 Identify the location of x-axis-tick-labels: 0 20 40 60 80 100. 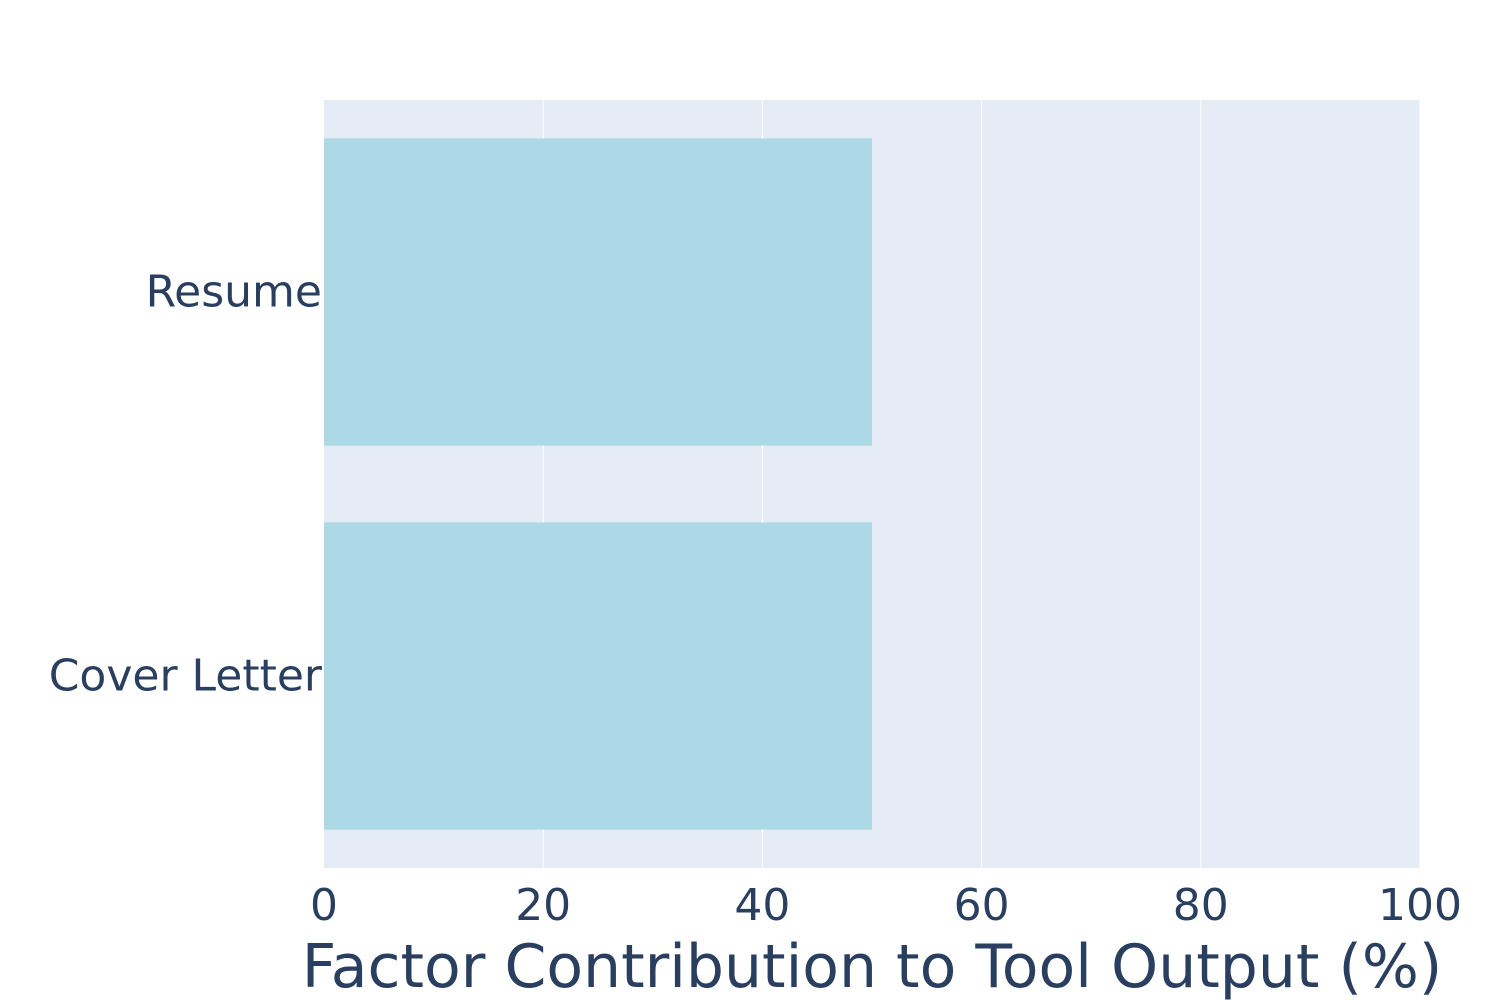
(886, 905).